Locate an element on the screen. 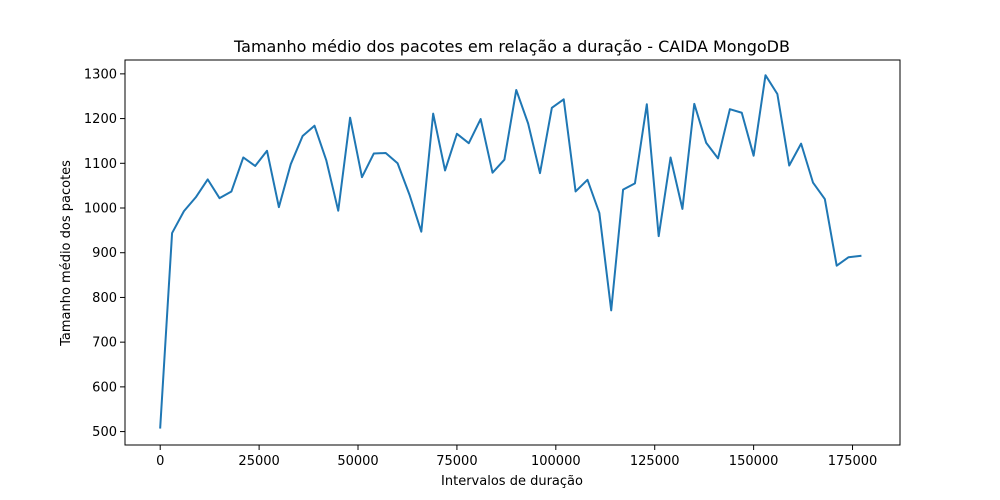  y-axis-label: Tamanho médio dos pacotes is located at coordinates (66, 253).